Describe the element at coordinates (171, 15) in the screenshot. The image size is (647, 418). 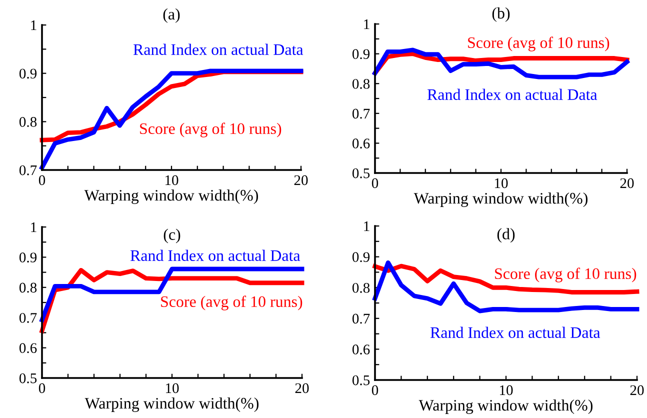
I see `chart-title: (a)` at that location.